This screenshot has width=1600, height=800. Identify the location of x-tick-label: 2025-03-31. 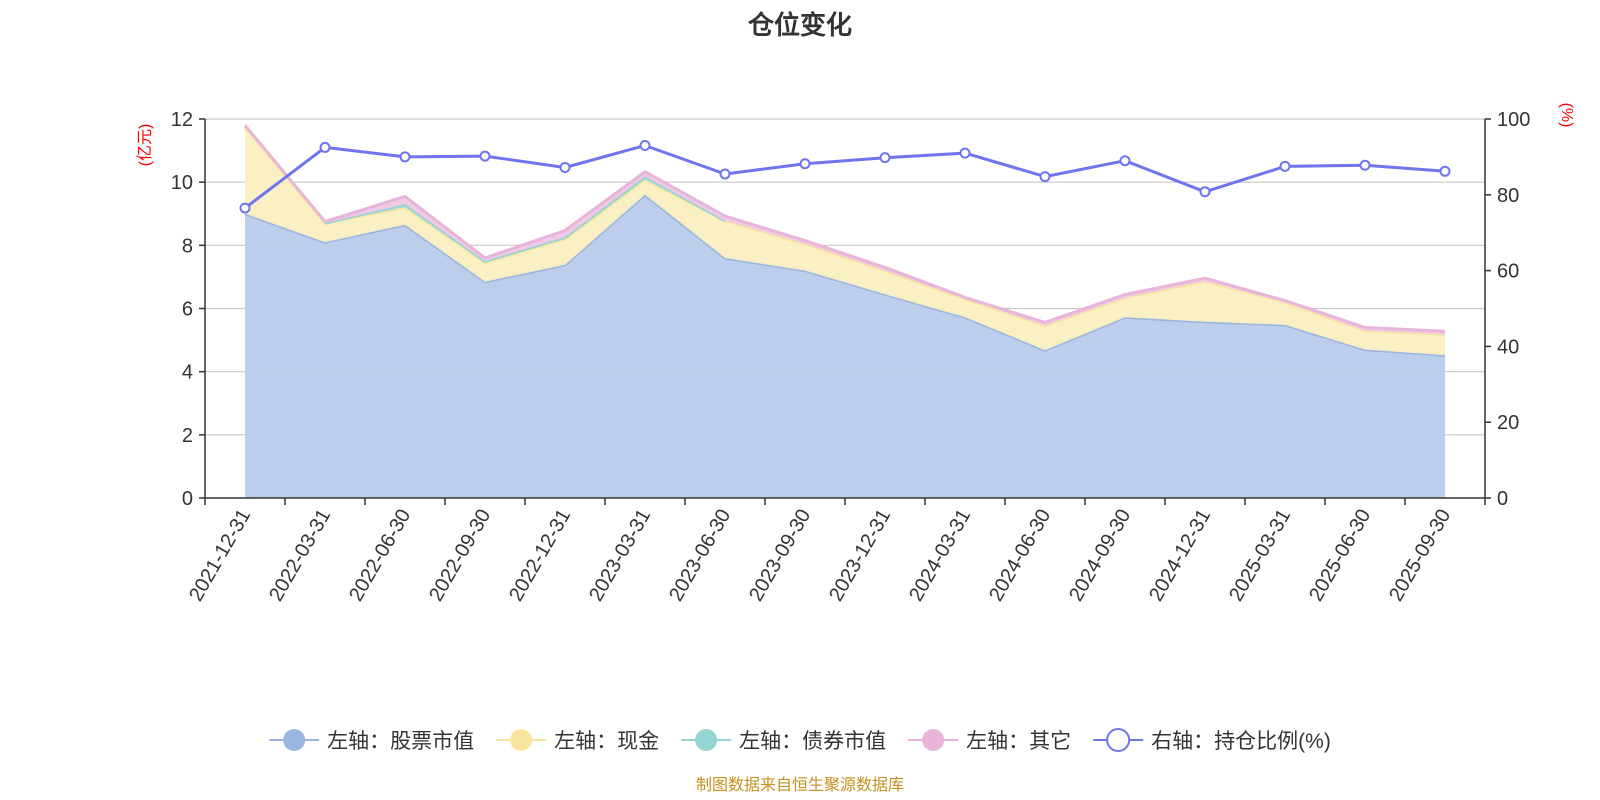
(1260, 556).